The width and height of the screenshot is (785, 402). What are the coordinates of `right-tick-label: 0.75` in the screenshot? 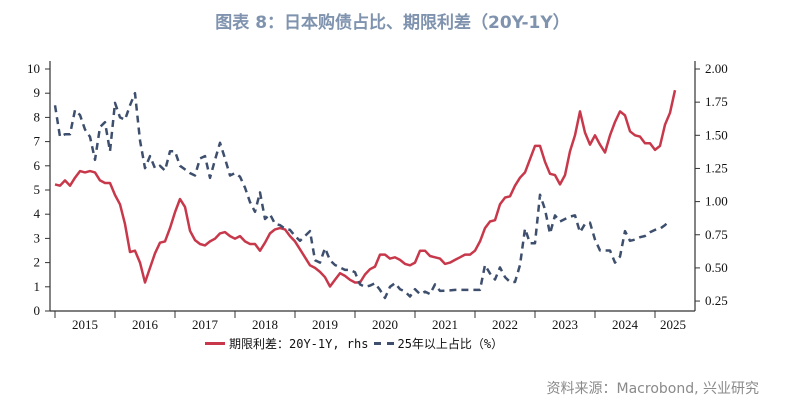 It's located at (716, 234).